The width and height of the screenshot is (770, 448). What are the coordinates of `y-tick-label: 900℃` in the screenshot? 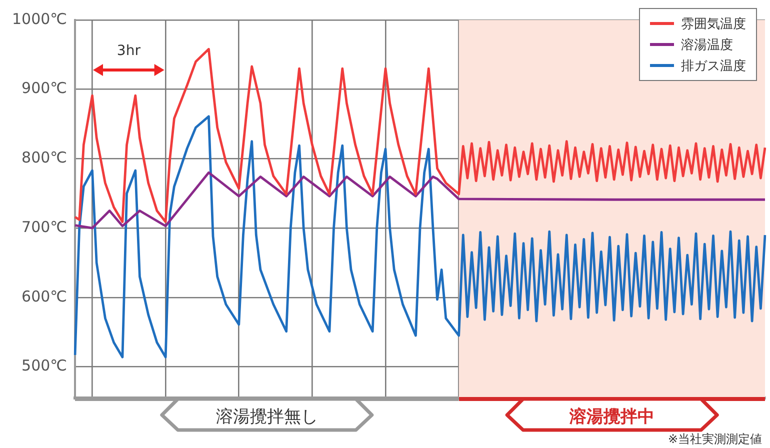 It's located at (45, 88).